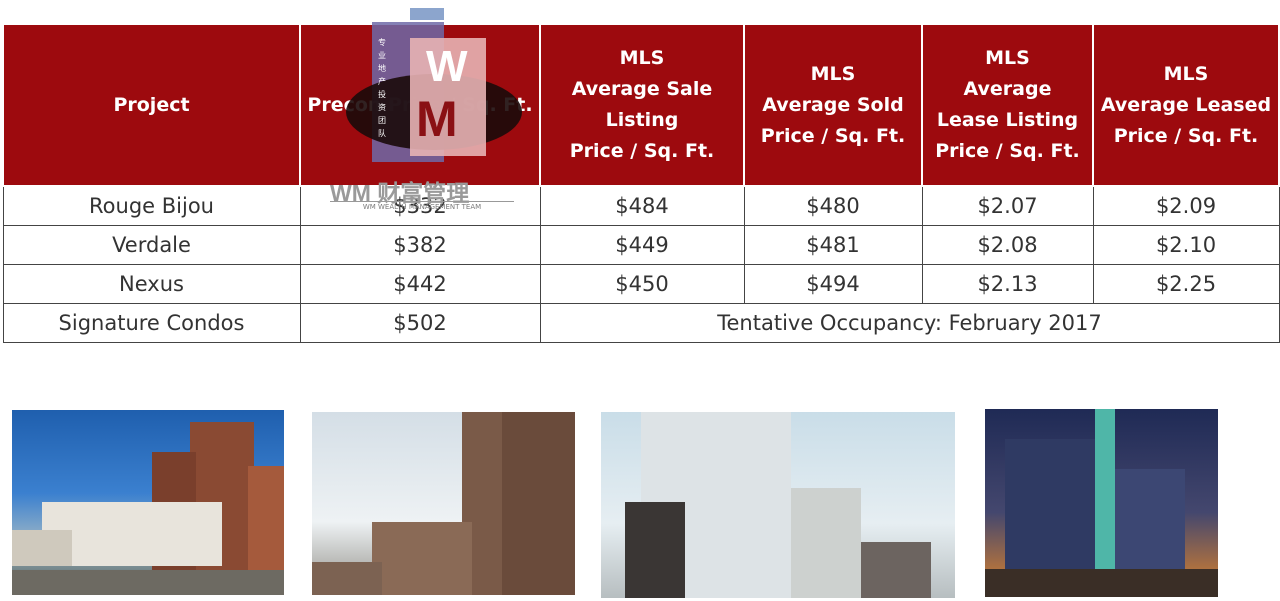  I want to click on cell-avg-sold: $481, so click(833, 245).